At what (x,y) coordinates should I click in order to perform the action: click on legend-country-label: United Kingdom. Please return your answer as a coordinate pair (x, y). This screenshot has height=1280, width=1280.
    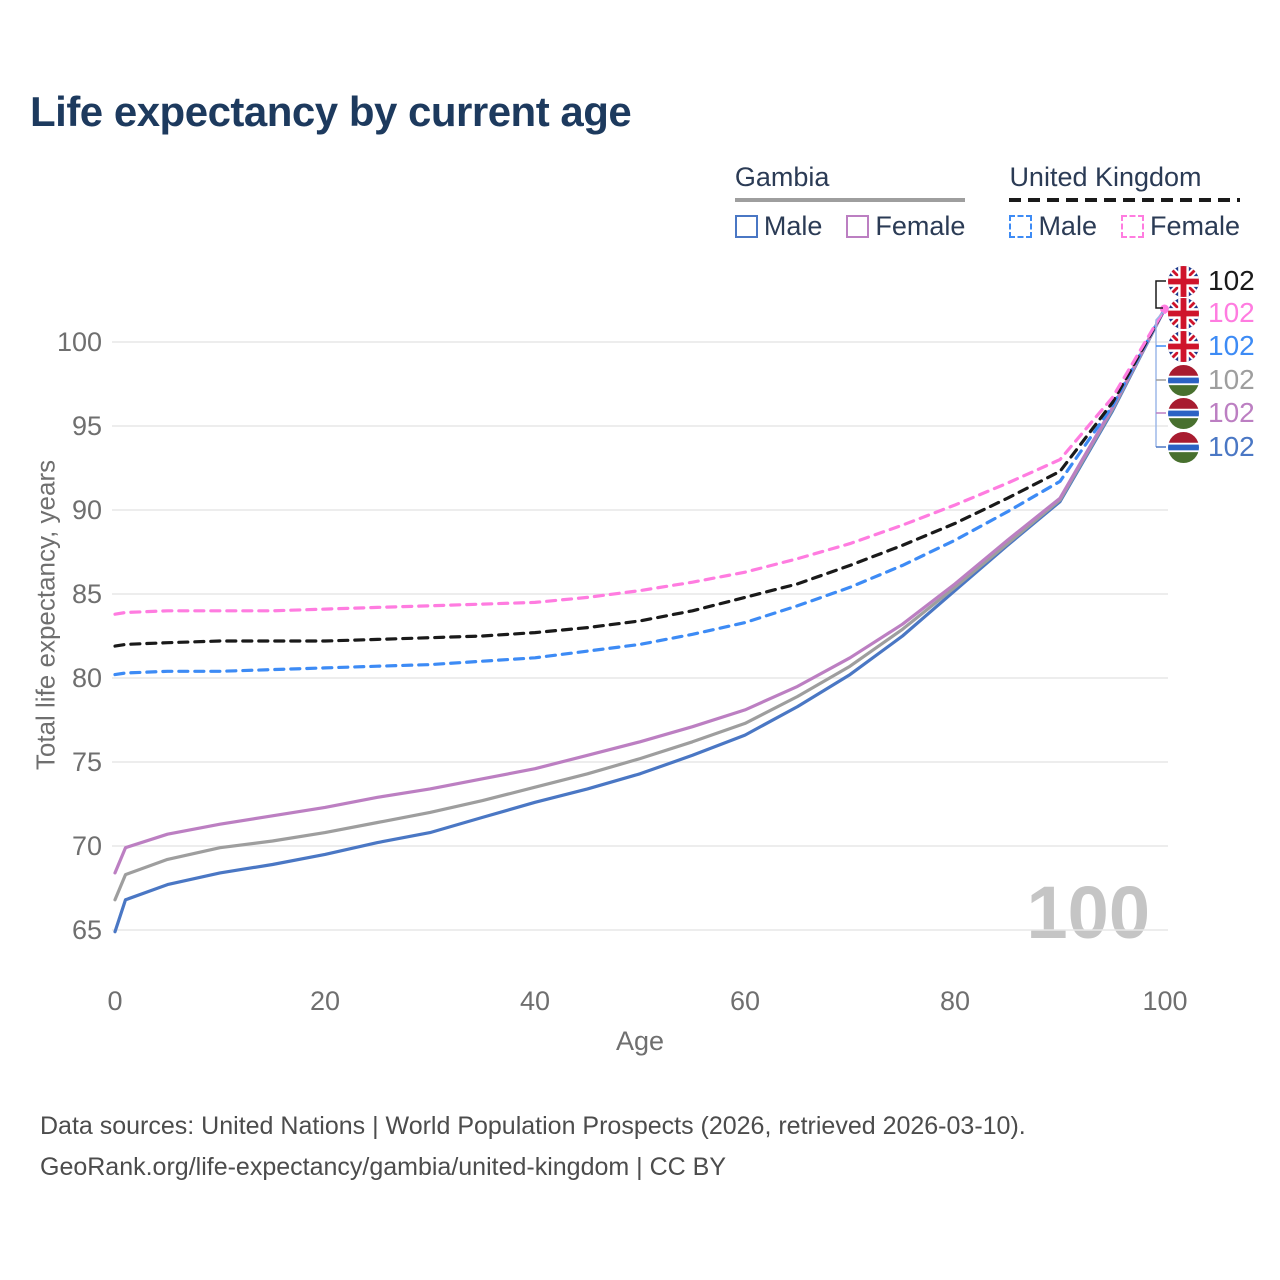
    Looking at the image, I should click on (1105, 177).